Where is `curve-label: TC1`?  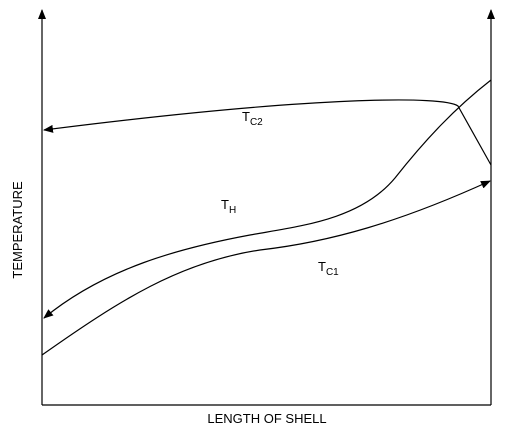
curve-label: TC1 is located at coordinates (328, 268).